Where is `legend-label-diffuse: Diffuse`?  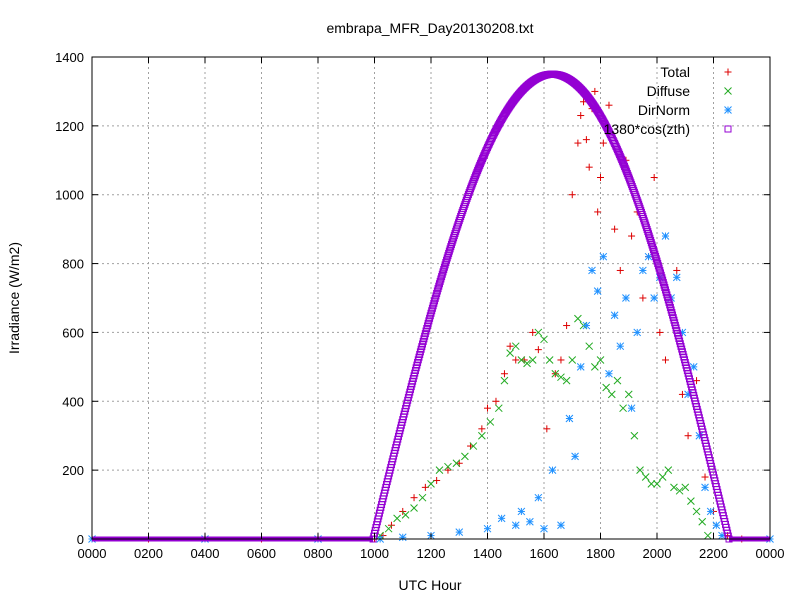 legend-label-diffuse: Diffuse is located at coordinates (669, 91).